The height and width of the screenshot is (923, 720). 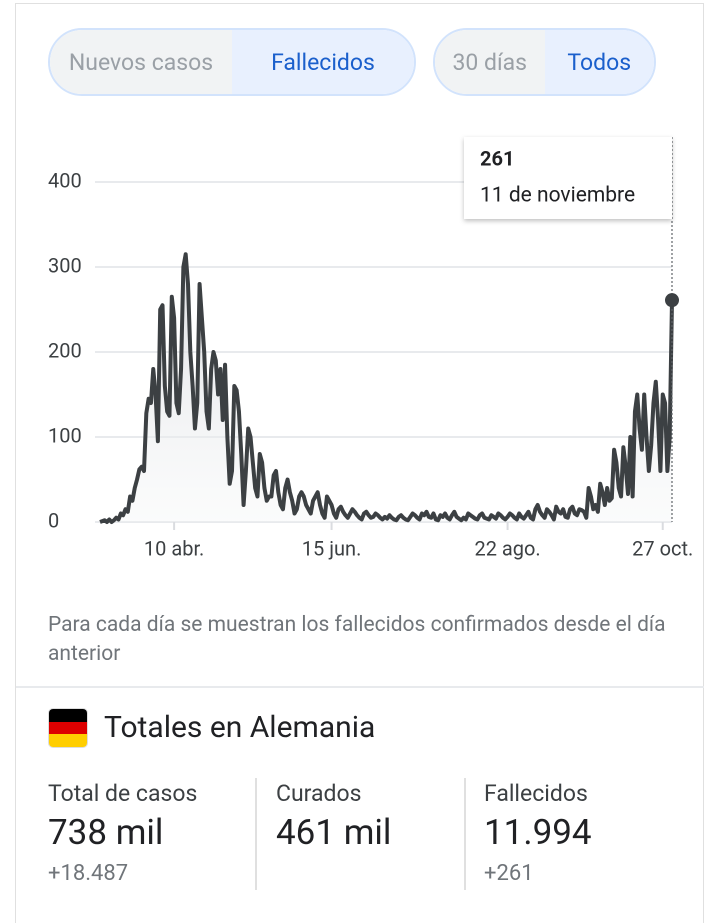 What do you see at coordinates (662, 548) in the screenshot?
I see `x-tick-label: 27 oct.` at bounding box center [662, 548].